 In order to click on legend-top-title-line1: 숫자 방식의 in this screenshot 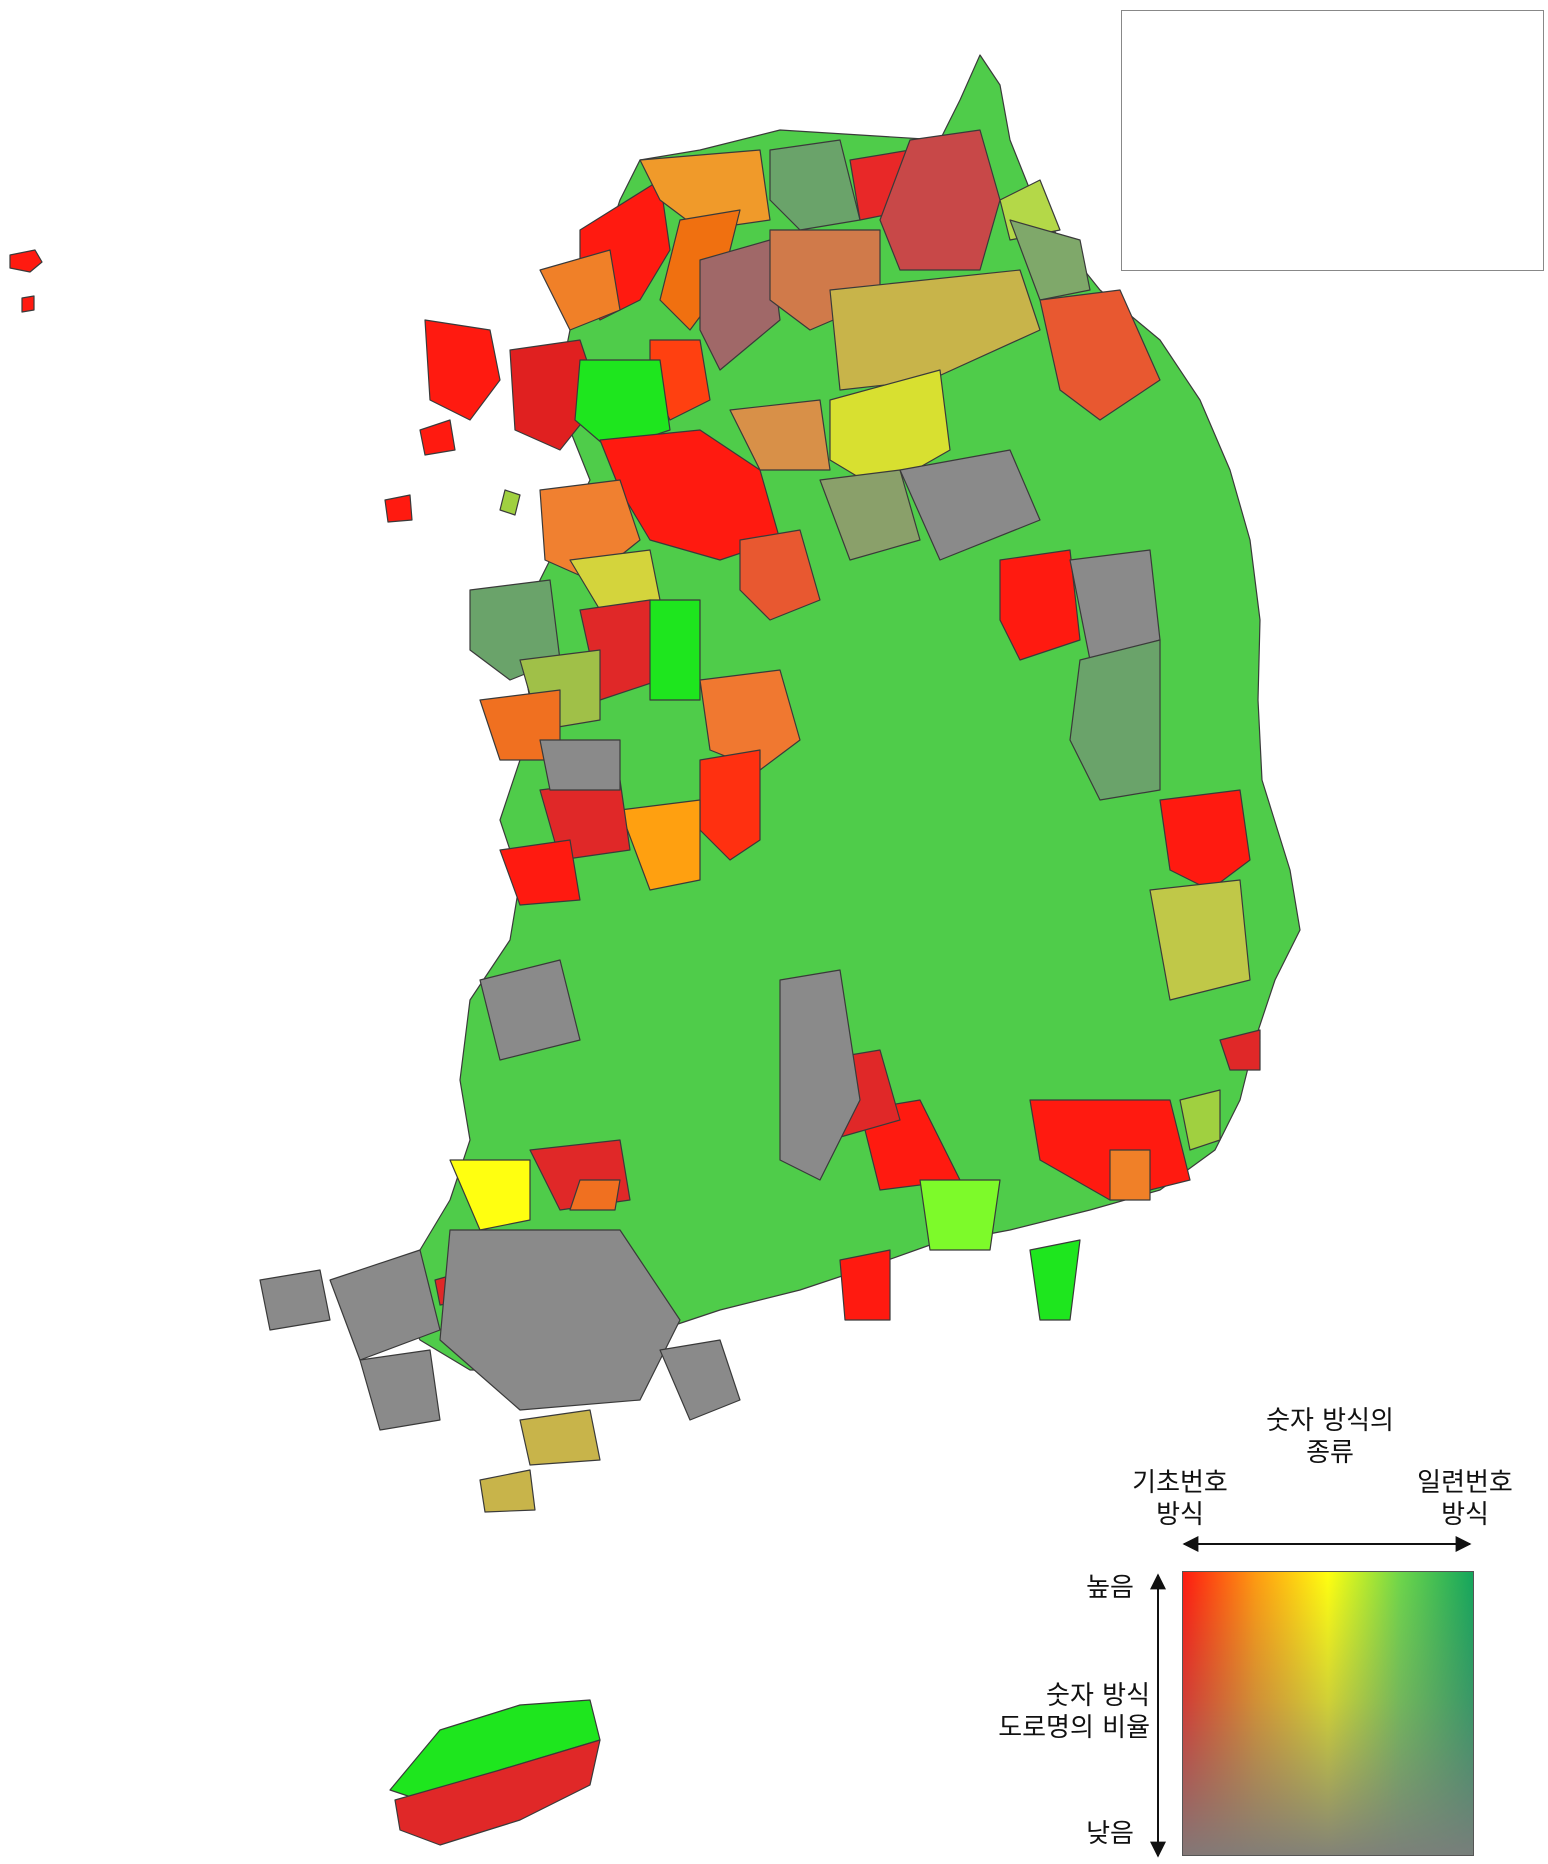, I will do `click(1330, 1421)`.